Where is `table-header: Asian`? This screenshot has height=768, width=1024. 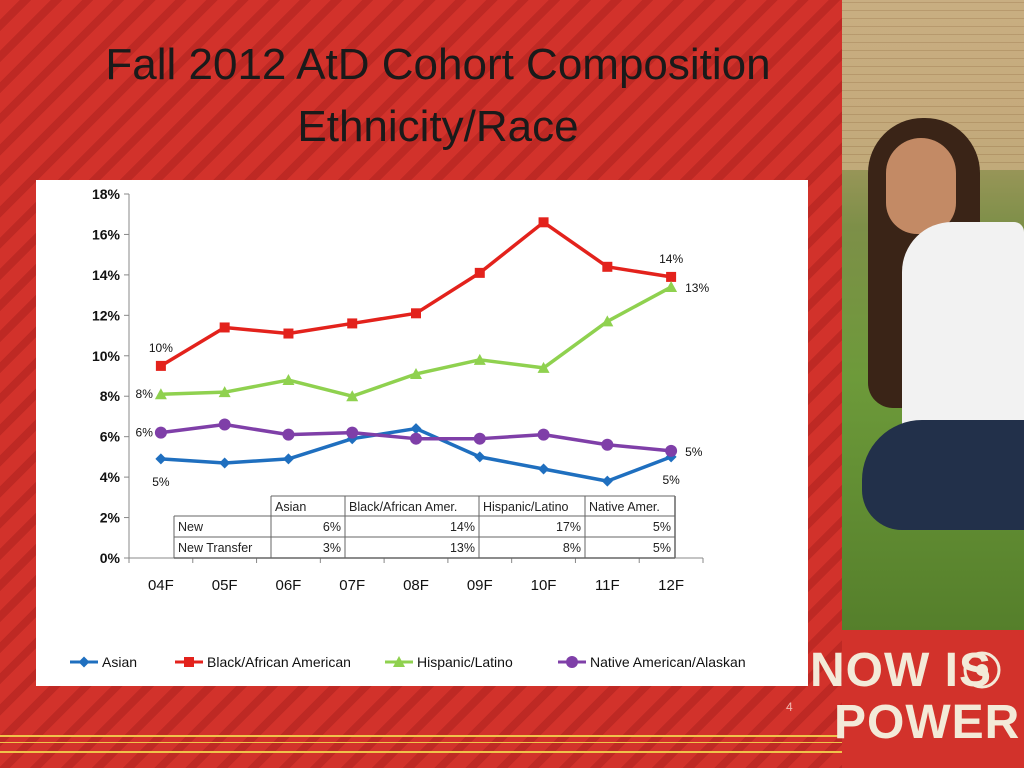 table-header: Asian is located at coordinates (290, 507).